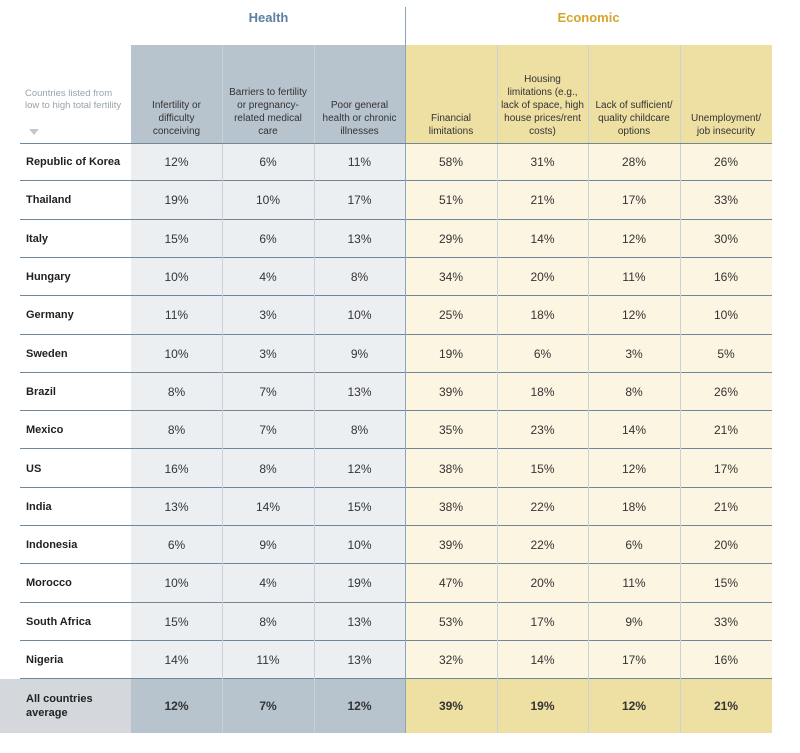 Image resolution: width=800 pixels, height=753 pixels. What do you see at coordinates (268, 430) in the screenshot?
I see `table-cell: 7%` at bounding box center [268, 430].